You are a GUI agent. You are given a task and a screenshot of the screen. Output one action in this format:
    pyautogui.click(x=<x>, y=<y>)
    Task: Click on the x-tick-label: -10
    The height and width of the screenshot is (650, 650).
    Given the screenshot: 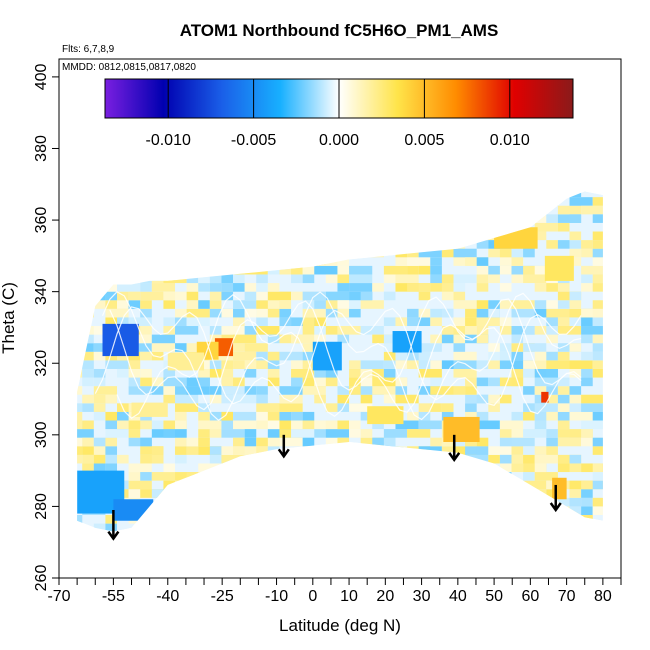 What is the action you would take?
    pyautogui.click(x=276, y=596)
    